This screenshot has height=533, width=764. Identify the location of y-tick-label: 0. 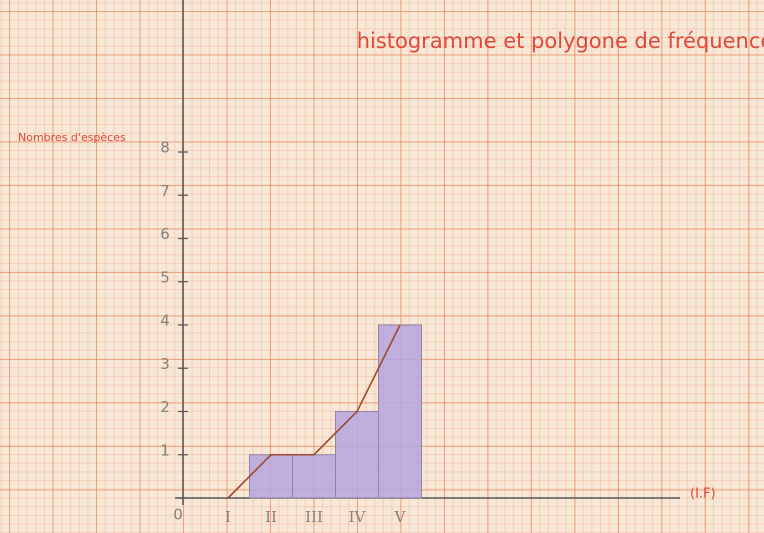
(178, 515).